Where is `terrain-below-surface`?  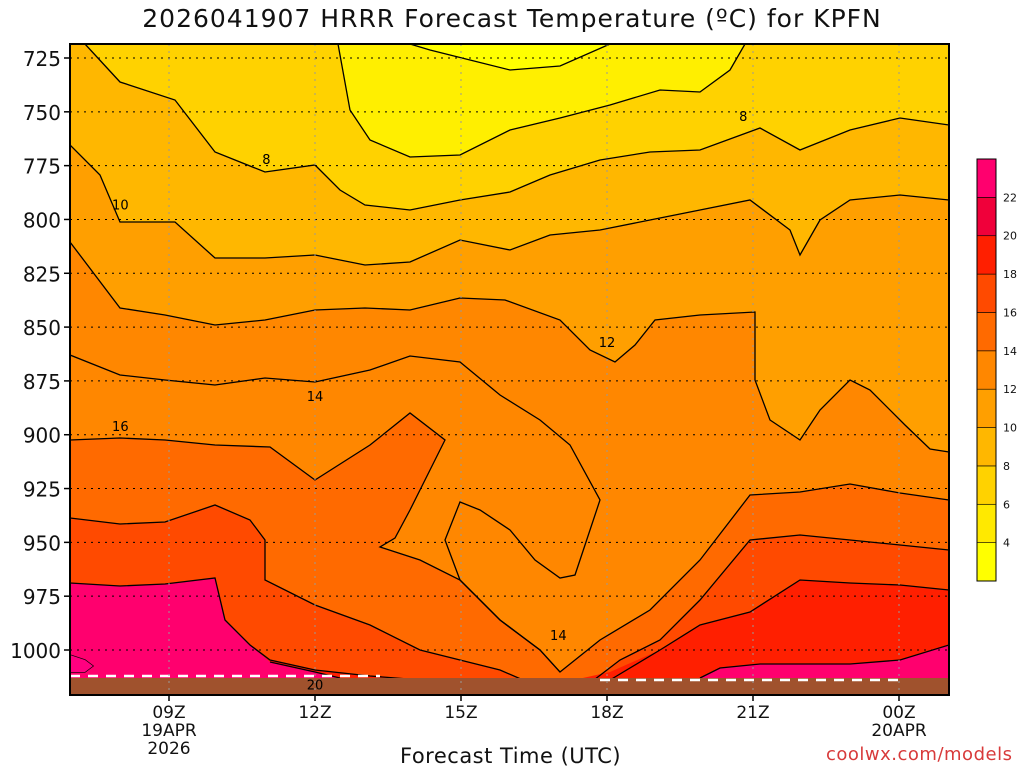
terrain-below-surface is located at coordinates (509, 686).